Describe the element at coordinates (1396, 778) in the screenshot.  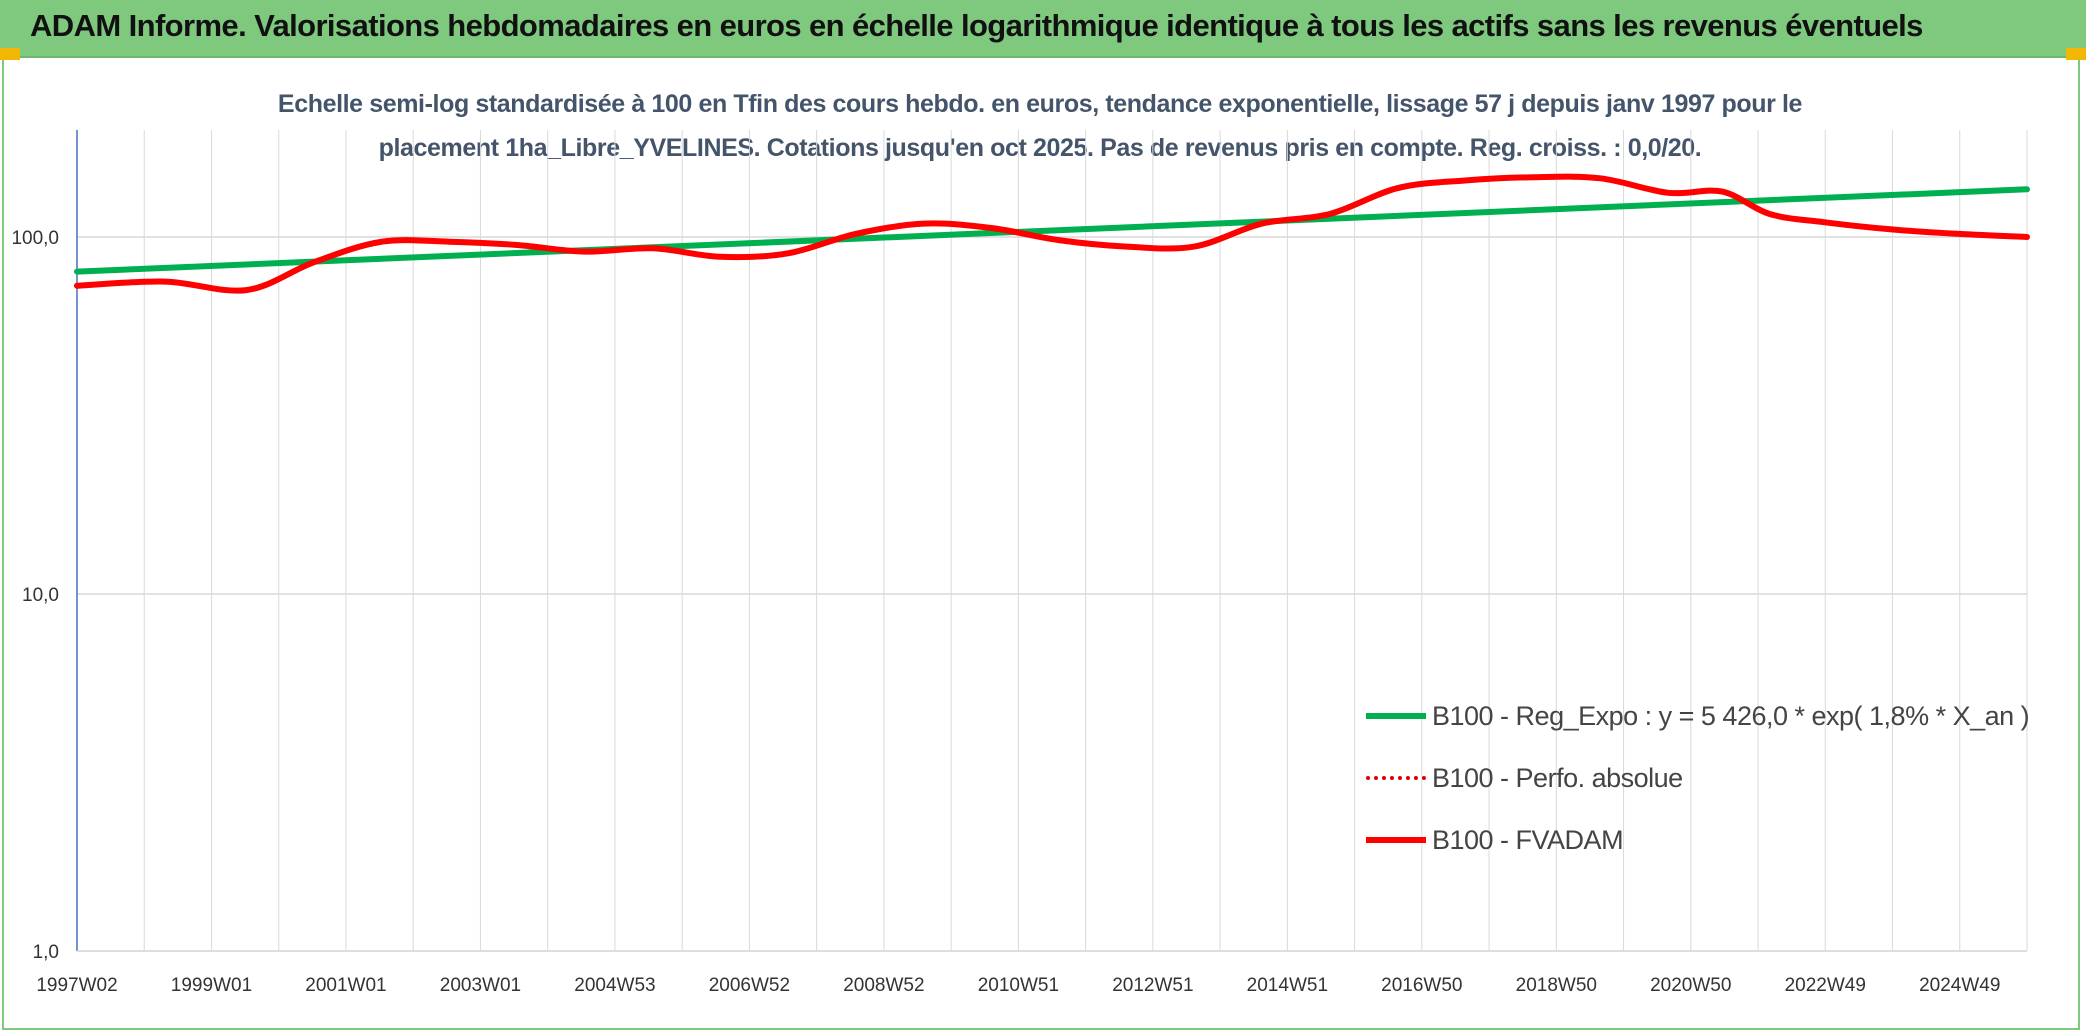
I see `legend-swatch-perfo` at that location.